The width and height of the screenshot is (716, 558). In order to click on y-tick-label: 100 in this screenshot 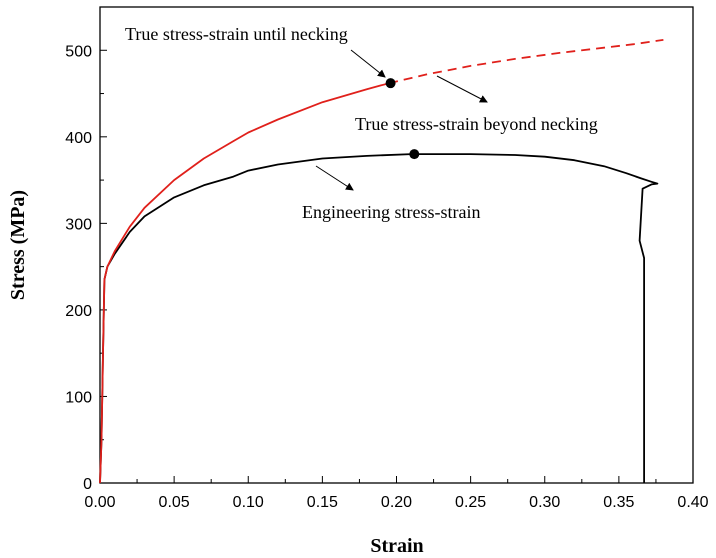, I will do `click(78, 397)`.